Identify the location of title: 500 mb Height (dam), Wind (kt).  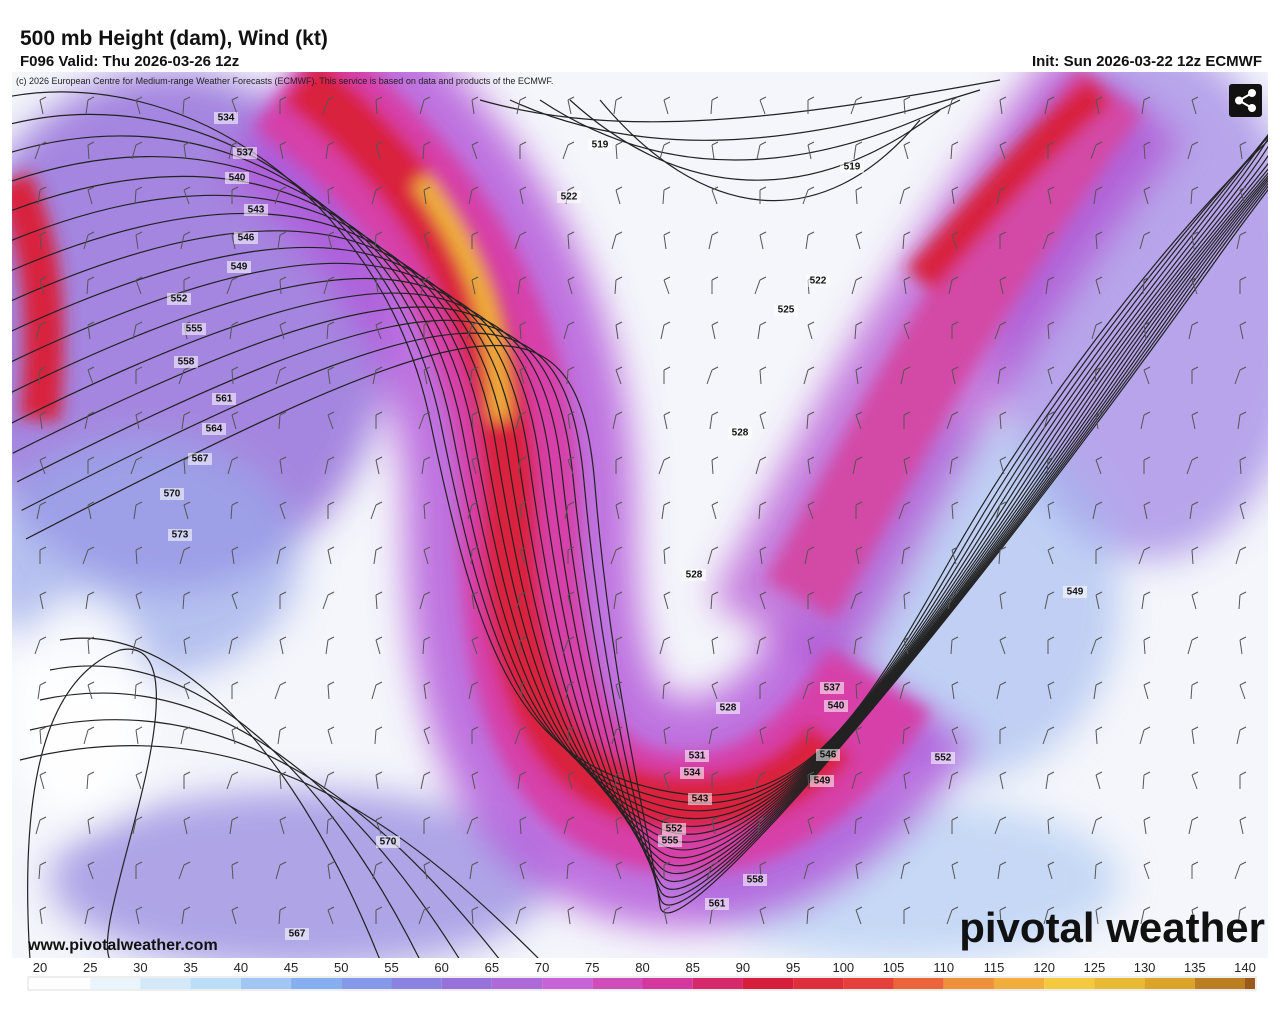
(174, 38).